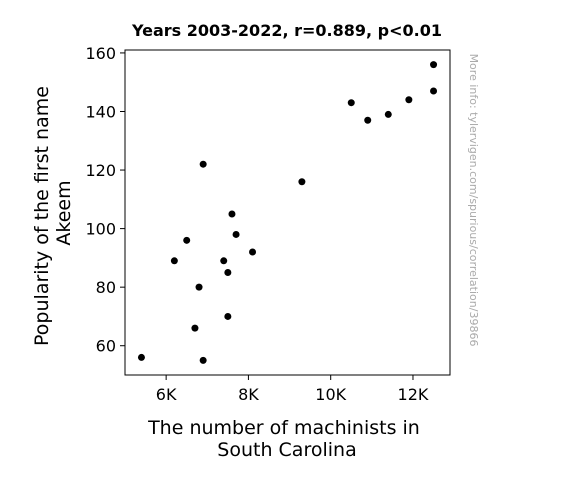  I want to click on chart-title: Years 2003-2022, r=0.889, p<0.01, so click(286, 30).